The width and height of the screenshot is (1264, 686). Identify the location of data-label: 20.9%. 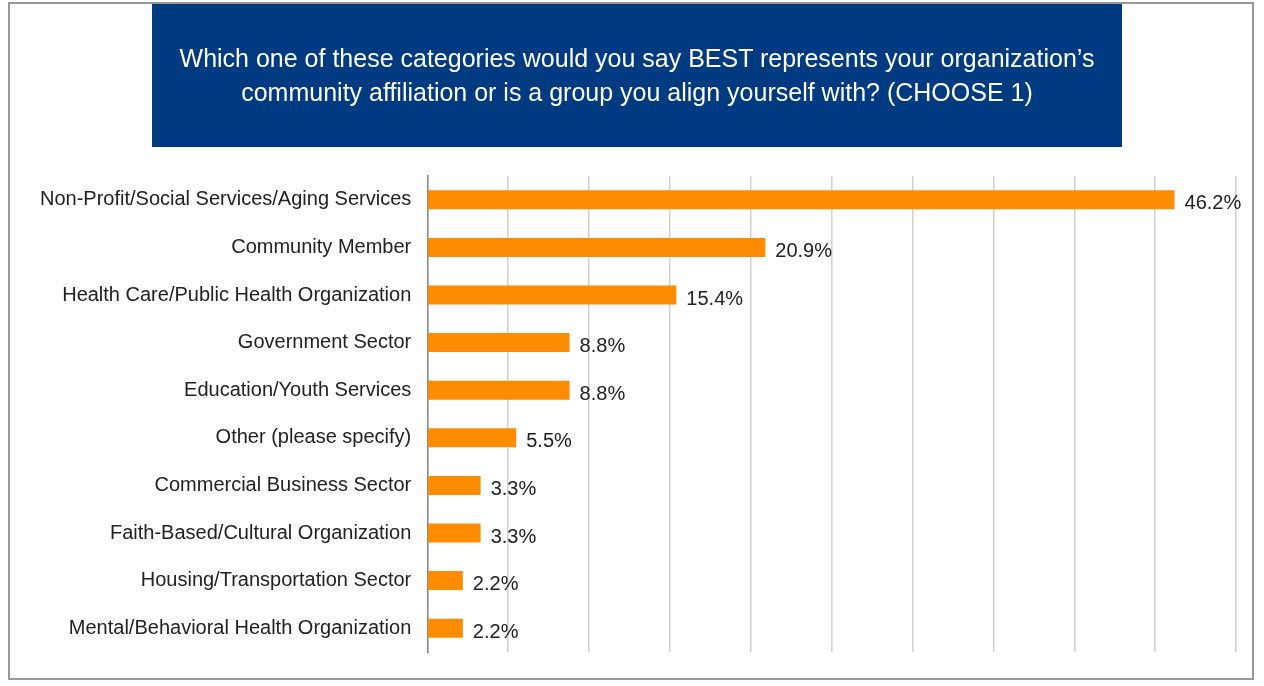
(804, 249).